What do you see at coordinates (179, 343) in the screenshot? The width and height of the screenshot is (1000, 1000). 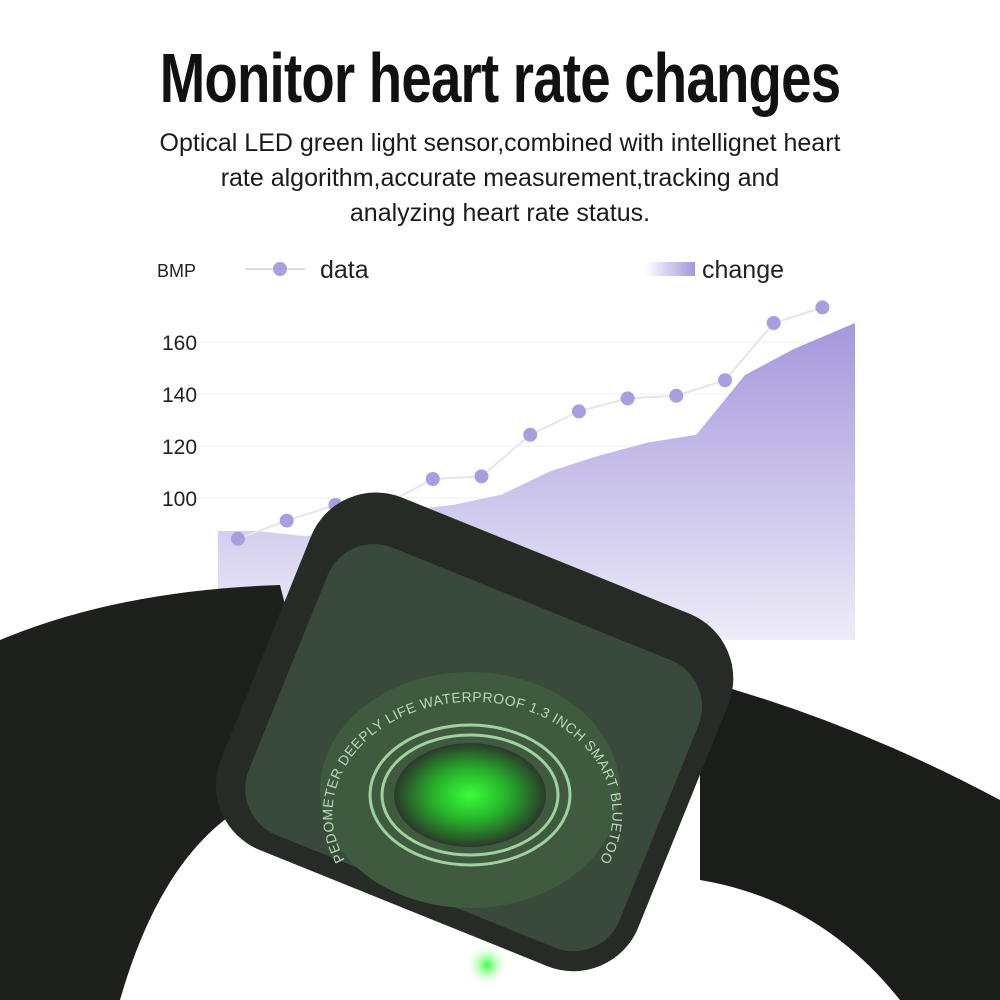 I see `y-tick-label: 160` at bounding box center [179, 343].